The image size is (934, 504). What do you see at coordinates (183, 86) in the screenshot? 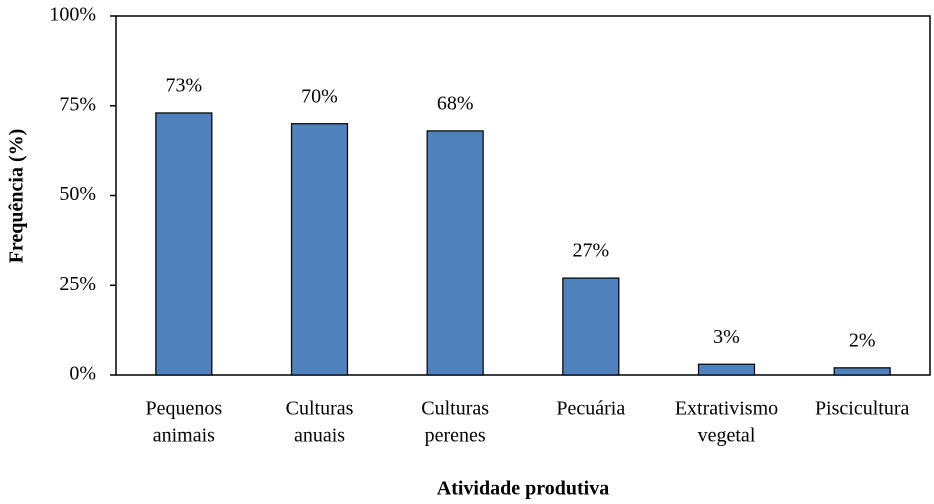
I see `value-label: 73%` at bounding box center [183, 86].